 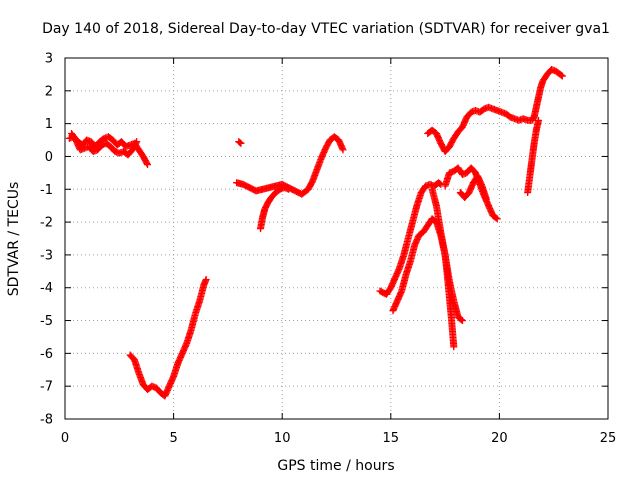 What do you see at coordinates (173, 438) in the screenshot?
I see `x-tick-label: 5` at bounding box center [173, 438].